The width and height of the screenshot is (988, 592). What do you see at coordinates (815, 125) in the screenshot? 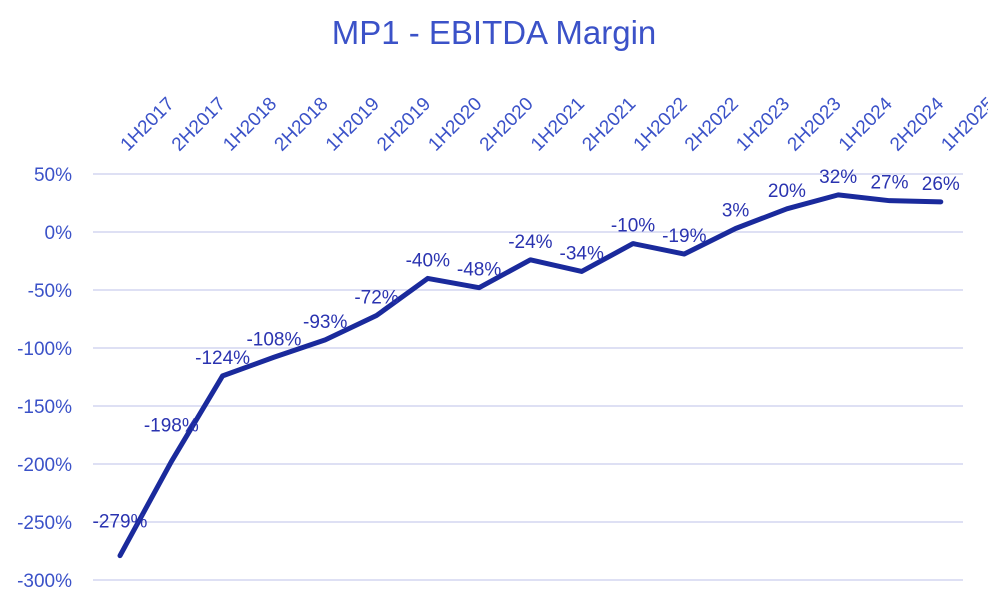
I see `x-tick-label: 2H2023` at bounding box center [815, 125].